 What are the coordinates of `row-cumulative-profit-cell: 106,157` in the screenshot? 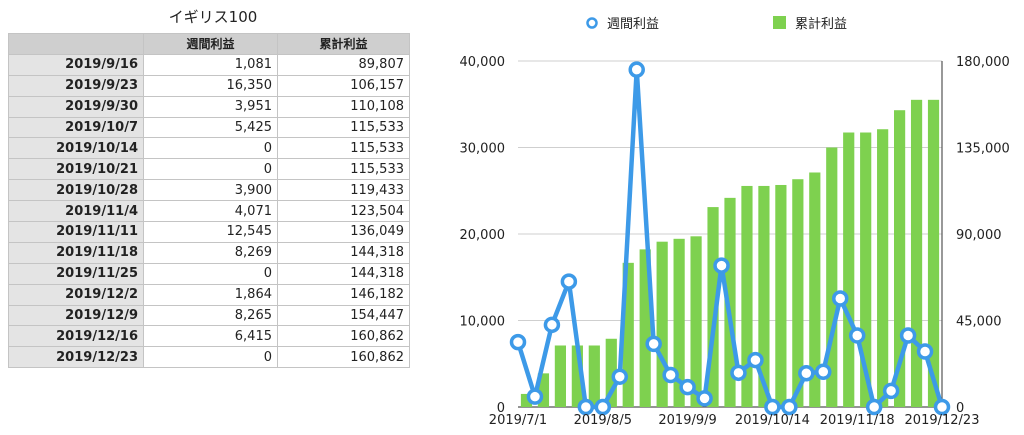 It's located at (343, 85).